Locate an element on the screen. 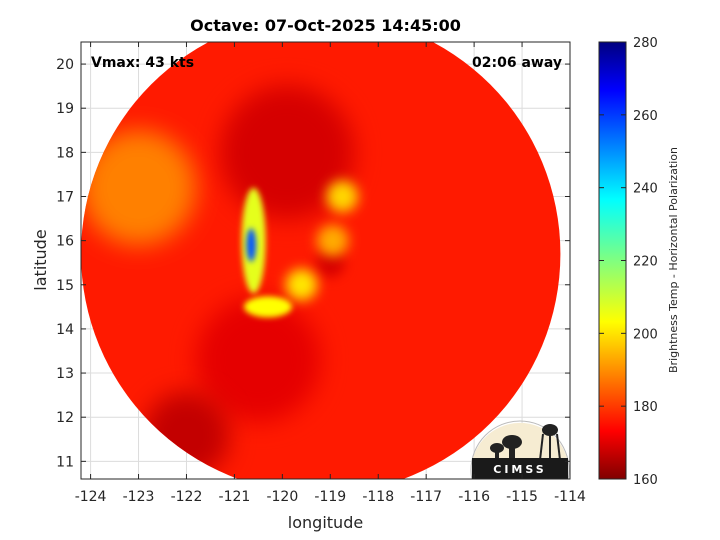 This screenshot has height=540, width=720. y-tick-label: 20 is located at coordinates (65, 65).